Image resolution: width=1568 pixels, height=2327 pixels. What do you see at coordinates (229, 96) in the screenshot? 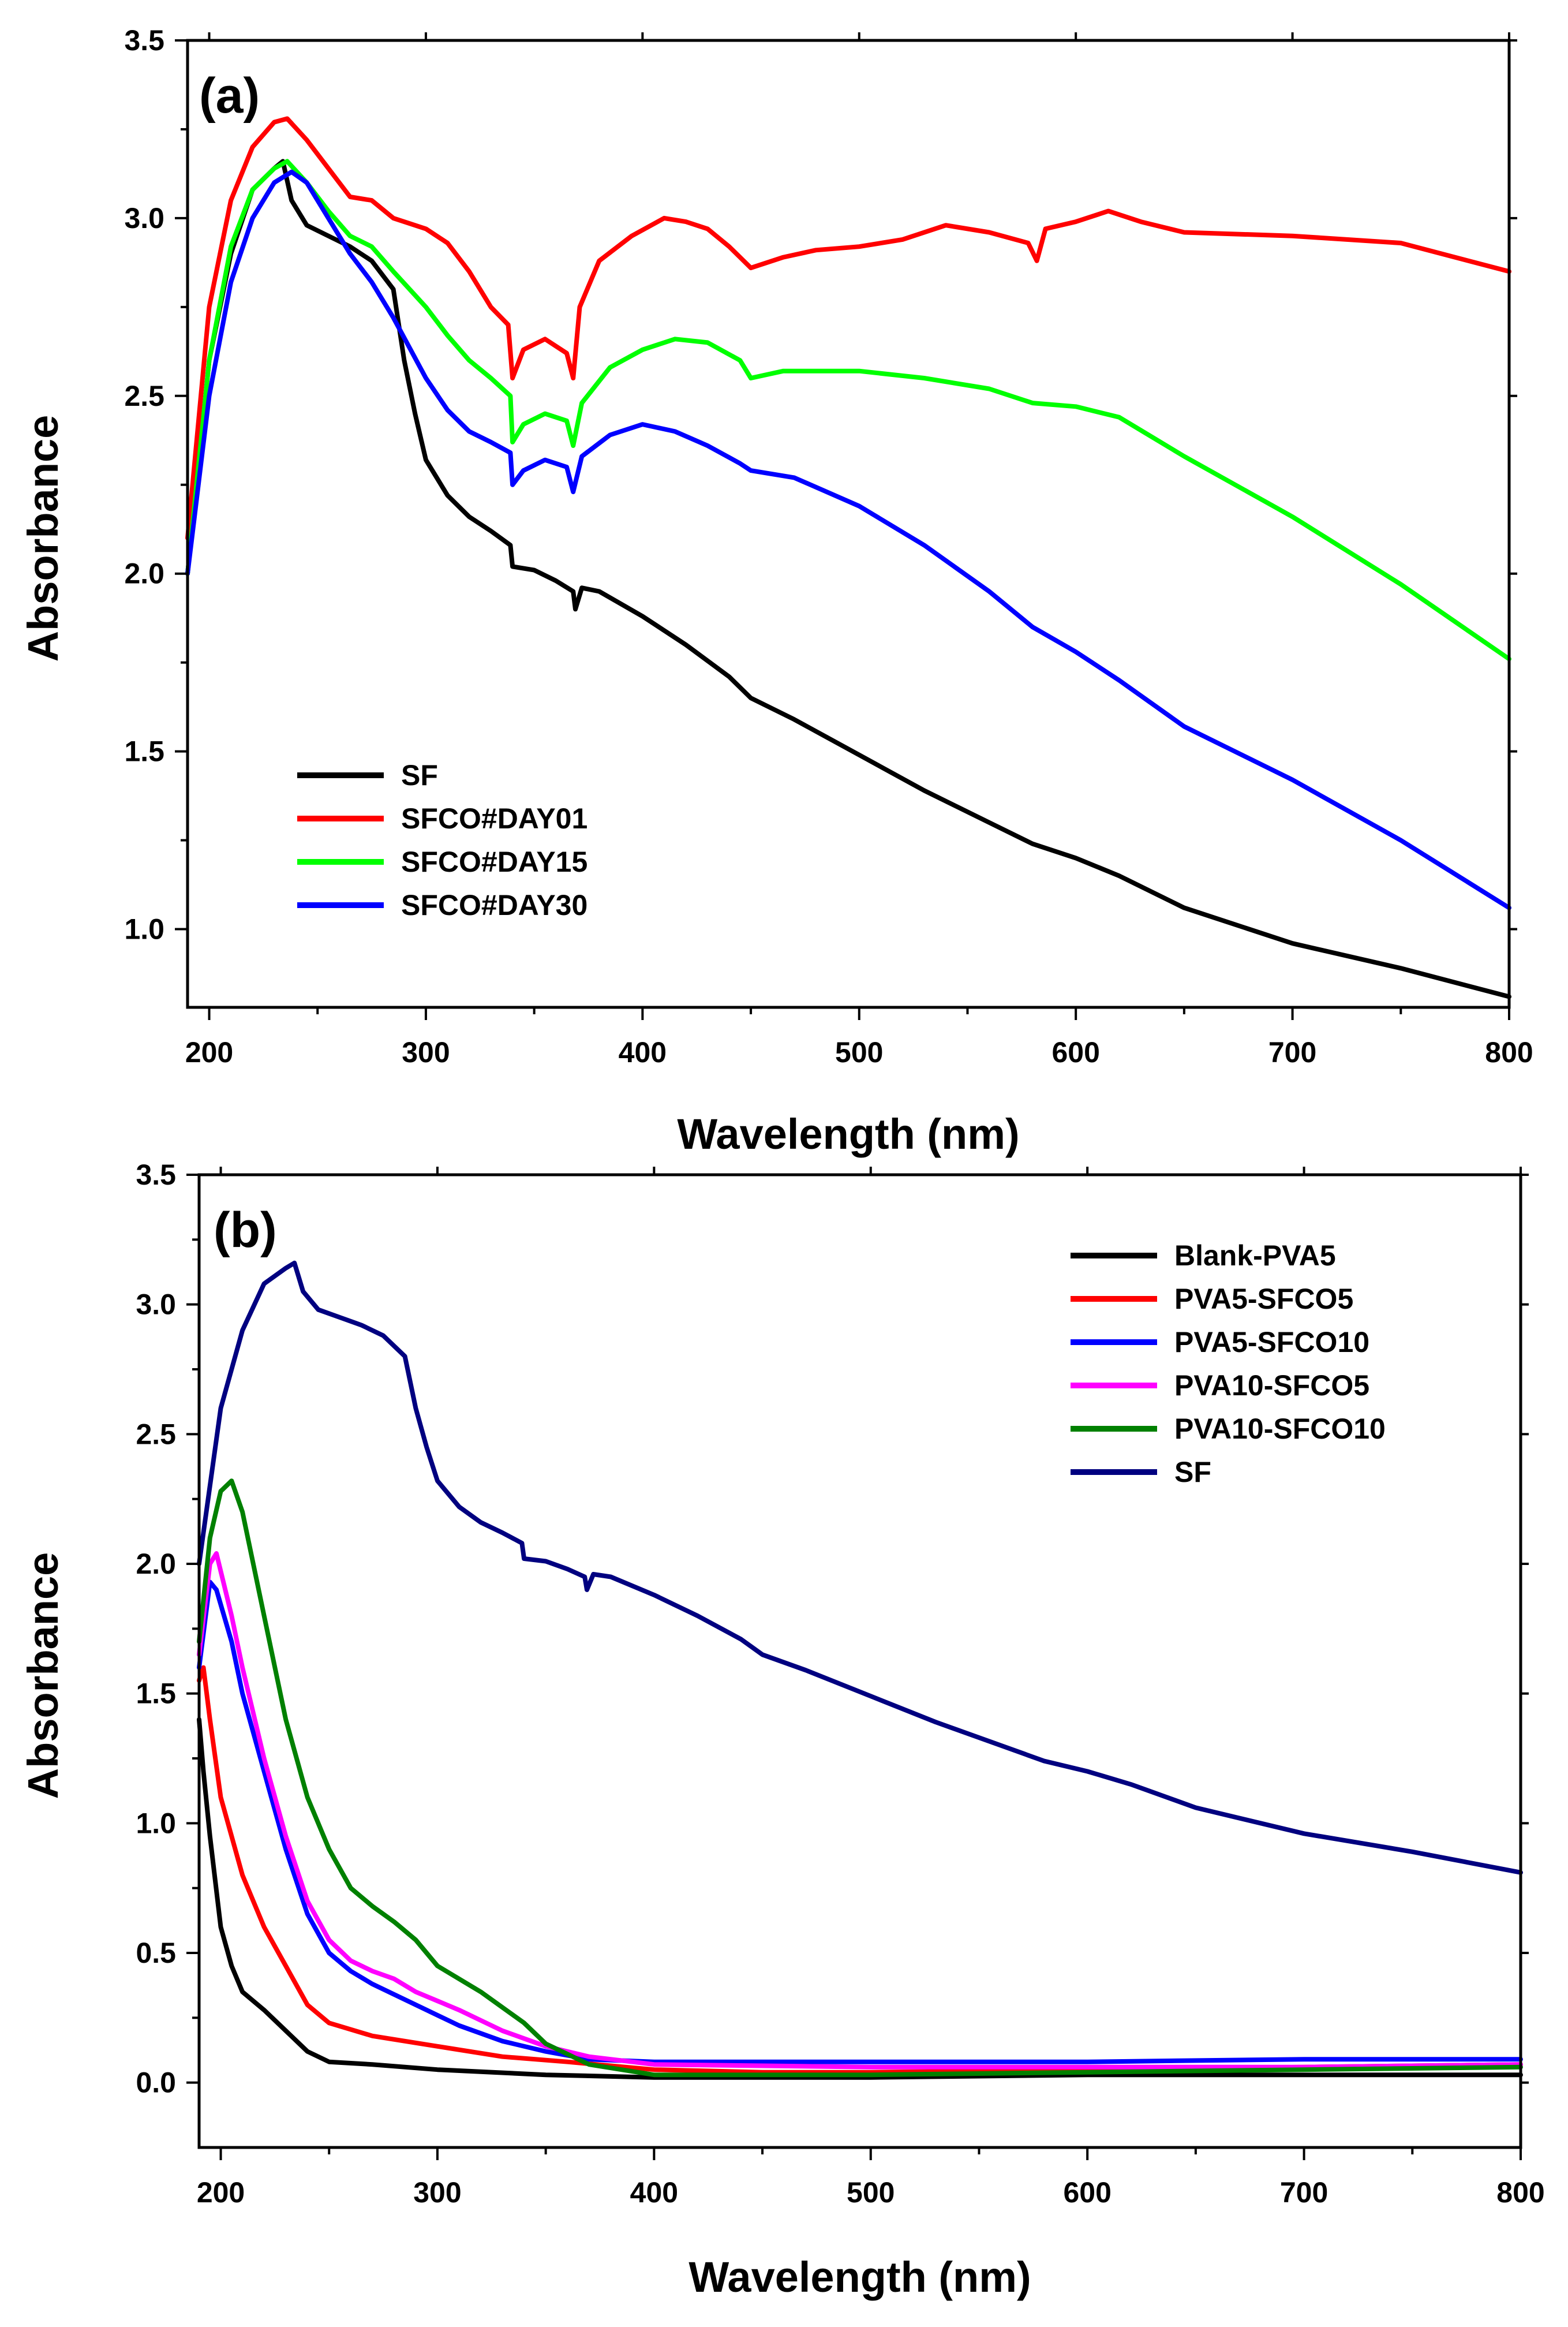
I see `panel-label: (a)` at bounding box center [229, 96].